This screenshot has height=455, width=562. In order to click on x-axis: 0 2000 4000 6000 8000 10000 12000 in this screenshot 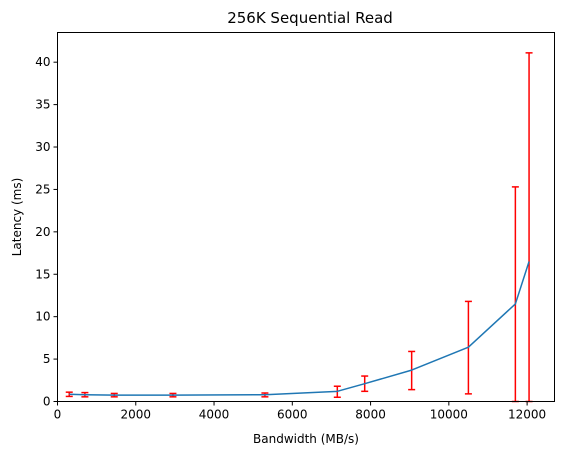, I will do `click(300, 411)`.